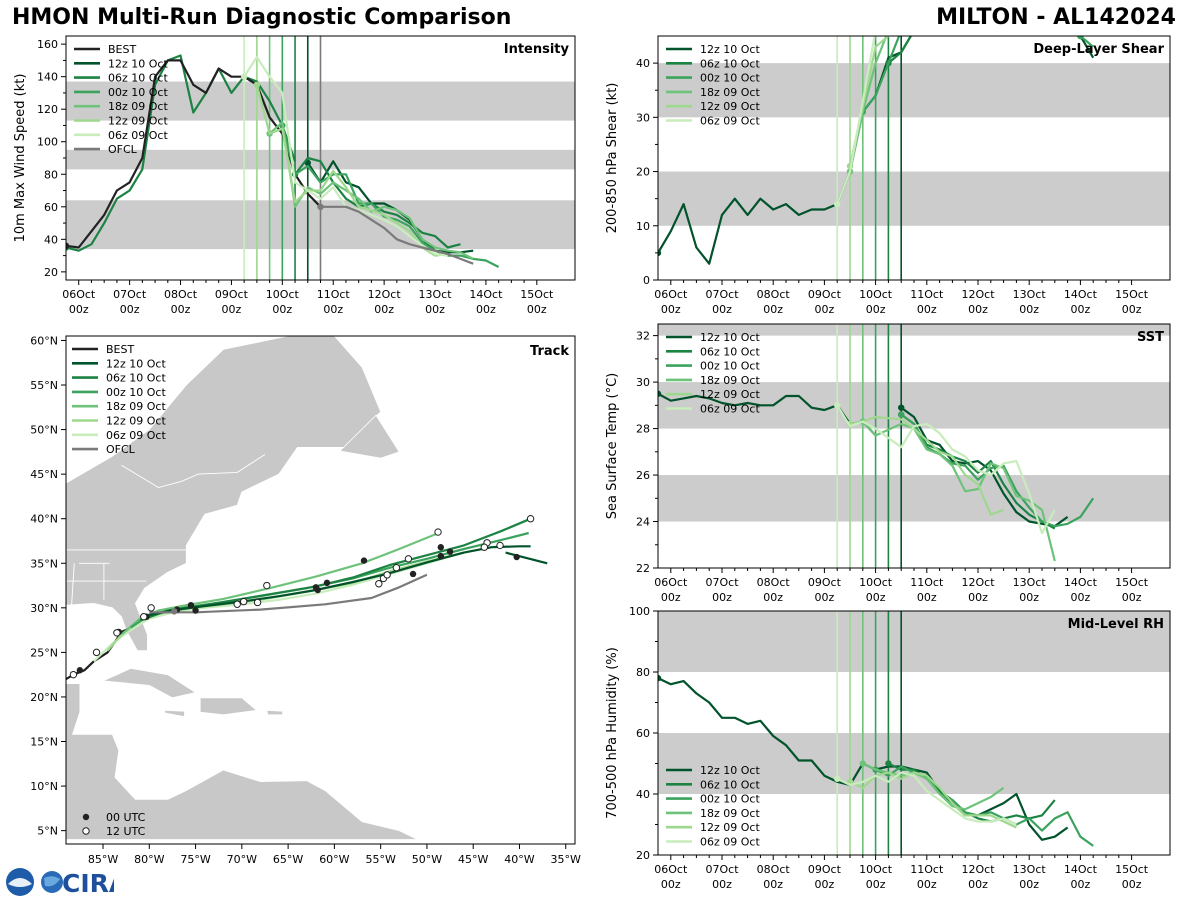  I want to click on y-tick-label: 10, so click(643, 226).